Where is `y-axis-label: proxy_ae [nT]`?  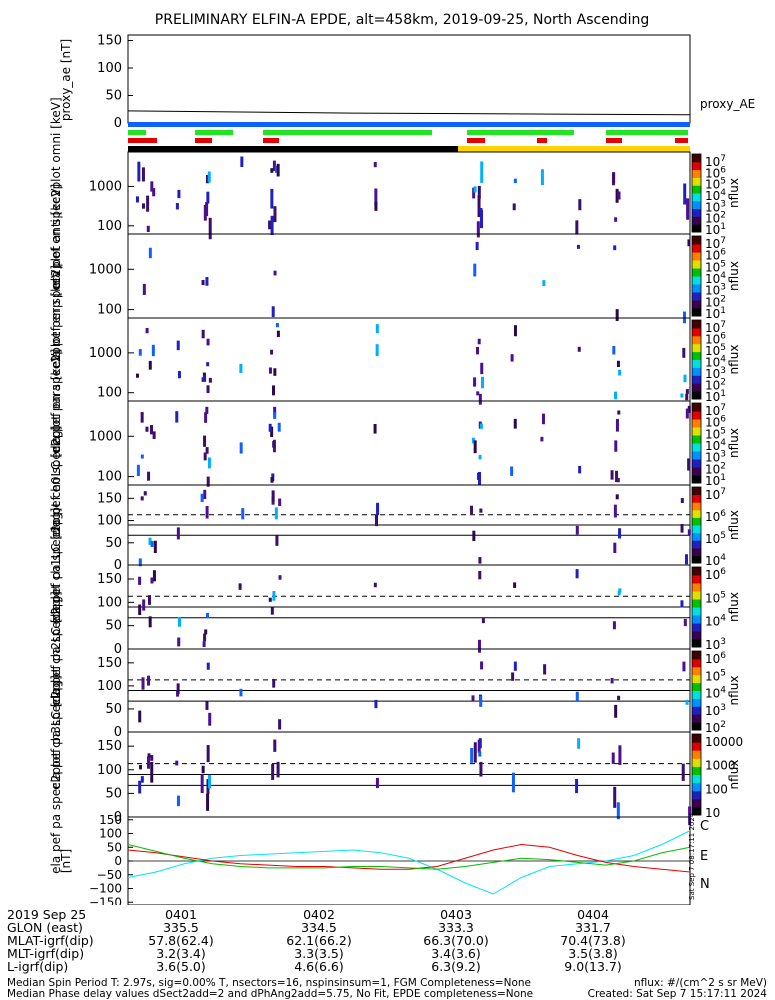
y-axis-label: proxy_ae [nT] is located at coordinates (66, 80).